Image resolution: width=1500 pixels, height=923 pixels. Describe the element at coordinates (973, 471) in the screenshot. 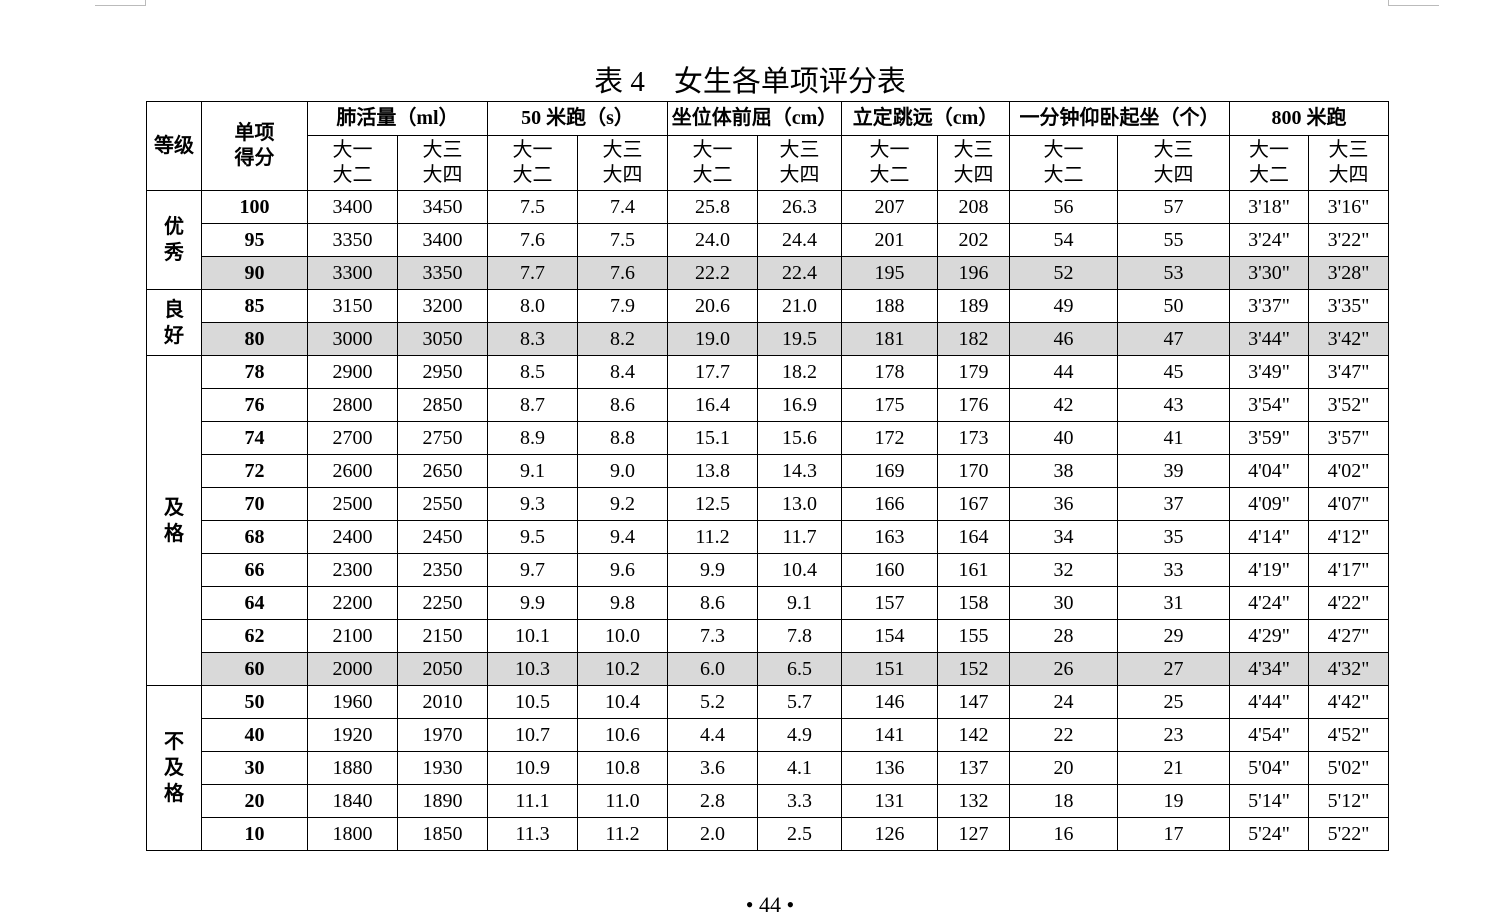

I see `value-cell: 170` at that location.